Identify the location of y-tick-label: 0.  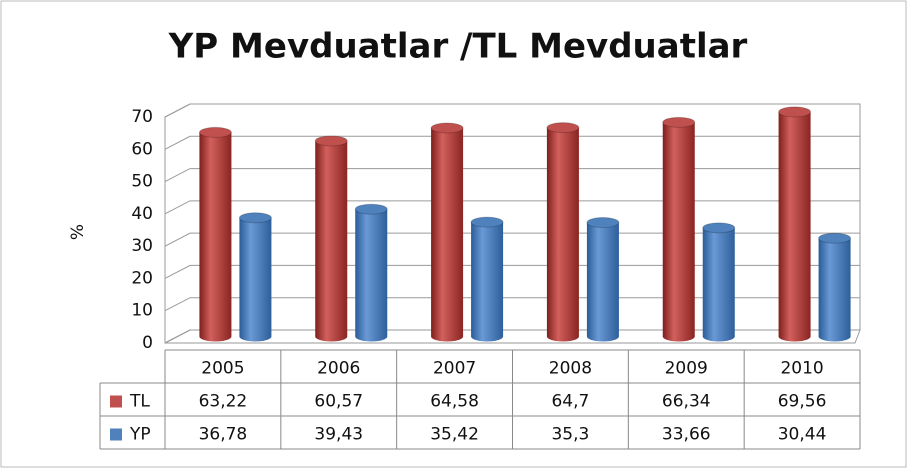
(147, 343).